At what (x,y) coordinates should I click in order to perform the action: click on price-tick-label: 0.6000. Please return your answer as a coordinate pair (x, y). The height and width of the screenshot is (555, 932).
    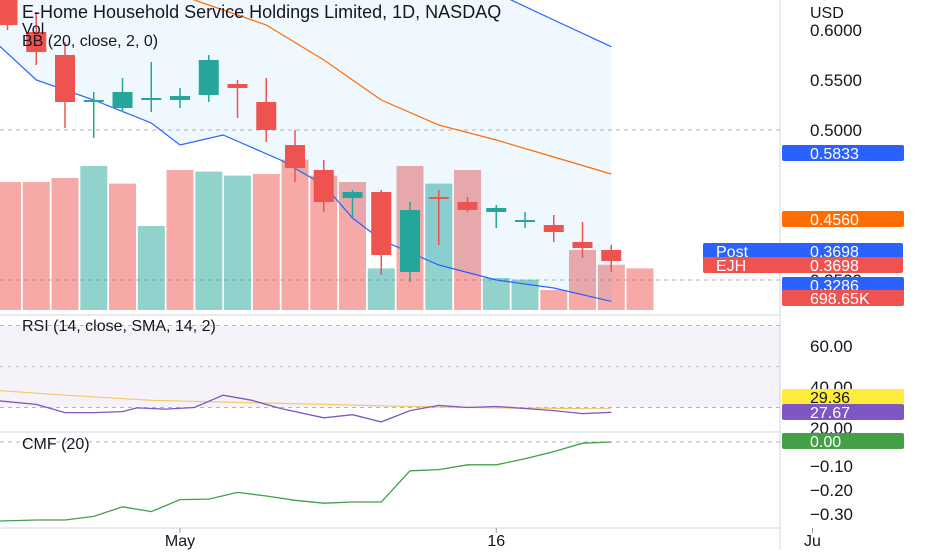
    Looking at the image, I should click on (836, 30).